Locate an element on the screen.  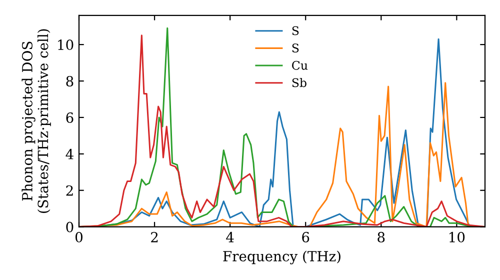
x-tick-label: 6 is located at coordinates (306, 237).